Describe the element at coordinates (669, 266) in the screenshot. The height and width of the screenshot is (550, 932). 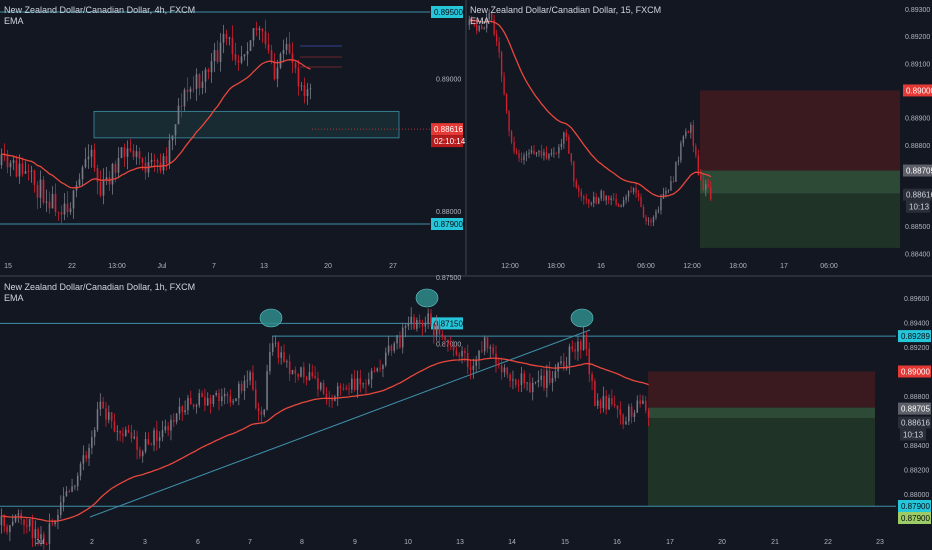
I see `time-axis-15m: 12:00 18:00 16 06:00 12:00 18:00 17 06:00` at that location.